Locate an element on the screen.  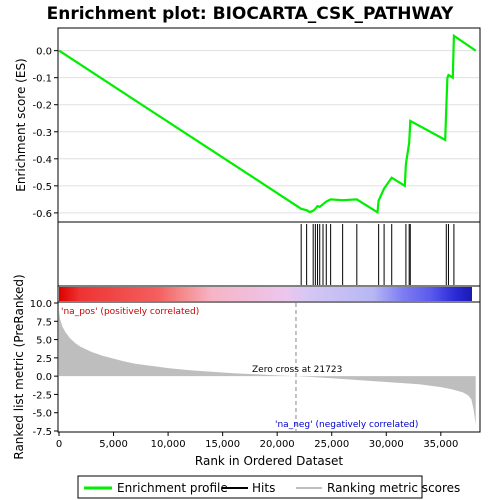
metric-y-tick-label: 7.5 is located at coordinates (44, 322).